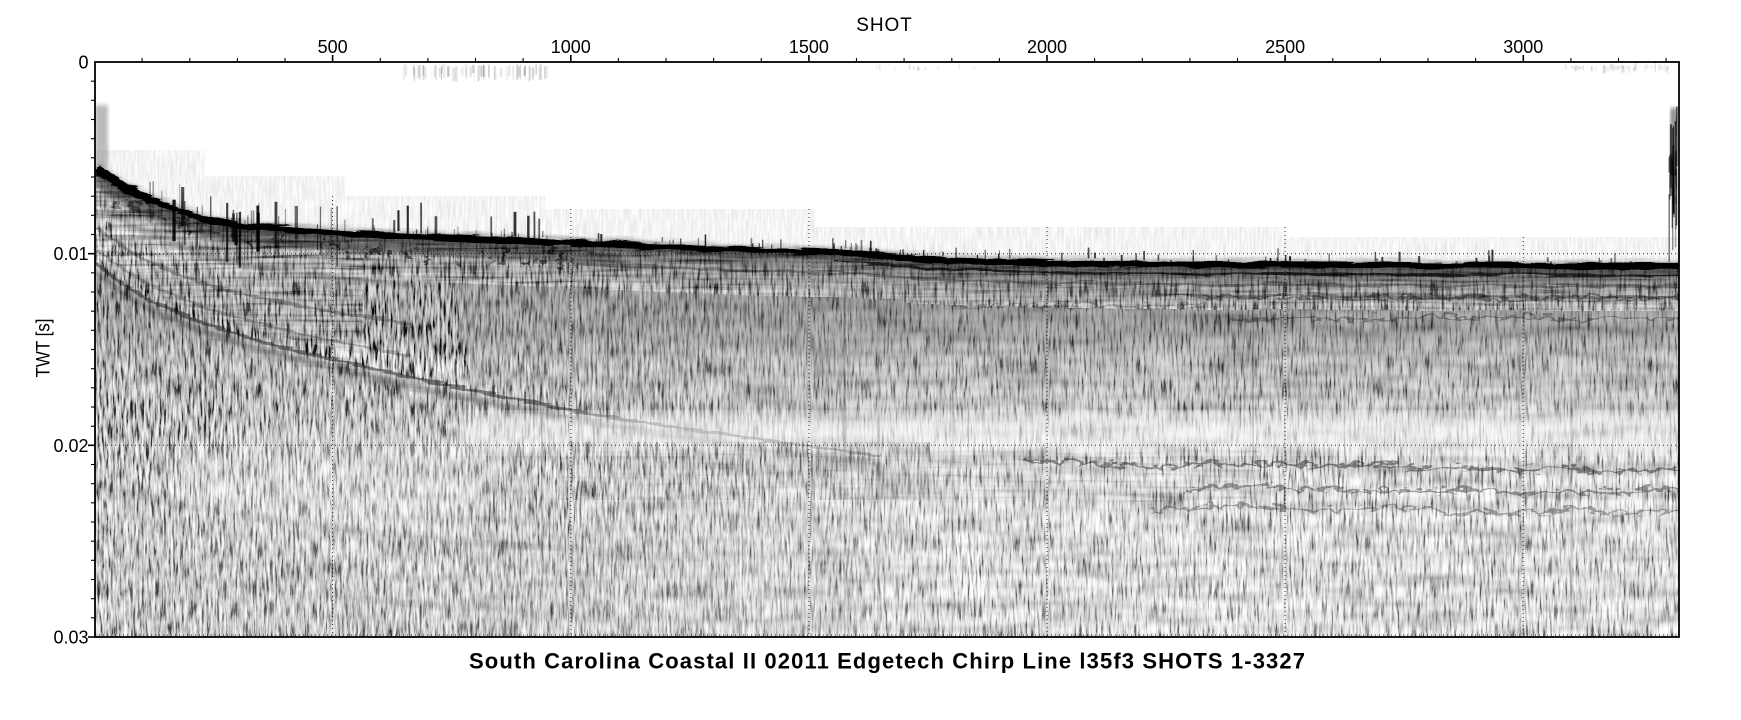 The width and height of the screenshot is (1741, 720). What do you see at coordinates (1285, 47) in the screenshot?
I see `svg-text: 2500` at bounding box center [1285, 47].